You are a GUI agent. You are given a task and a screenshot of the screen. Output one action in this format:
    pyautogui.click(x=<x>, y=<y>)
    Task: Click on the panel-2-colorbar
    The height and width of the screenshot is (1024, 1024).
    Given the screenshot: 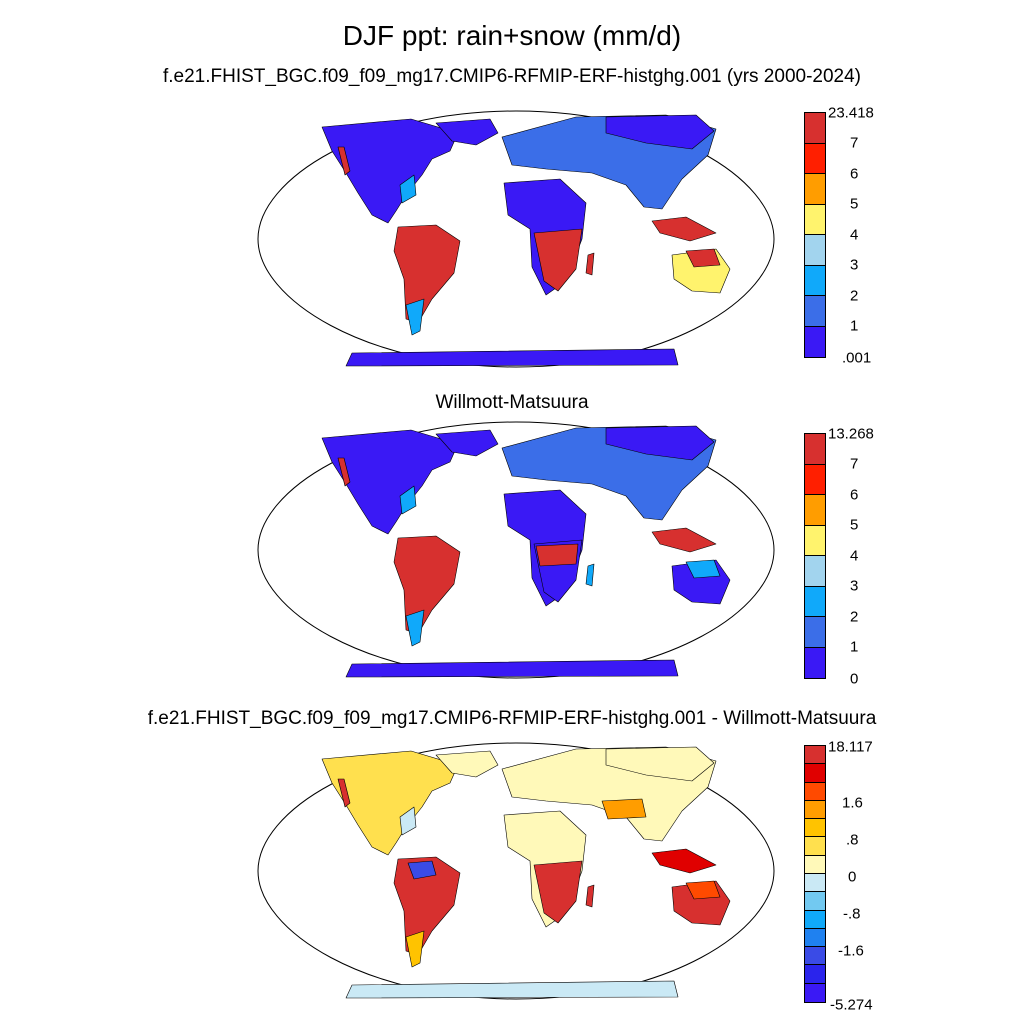 What is the action you would take?
    pyautogui.click(x=815, y=556)
    